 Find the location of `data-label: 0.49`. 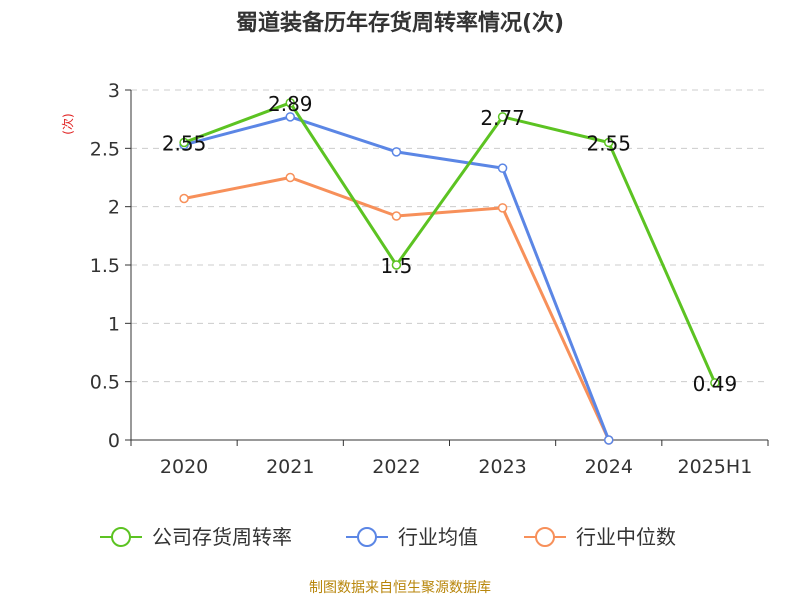

data-label: 0.49 is located at coordinates (715, 384).